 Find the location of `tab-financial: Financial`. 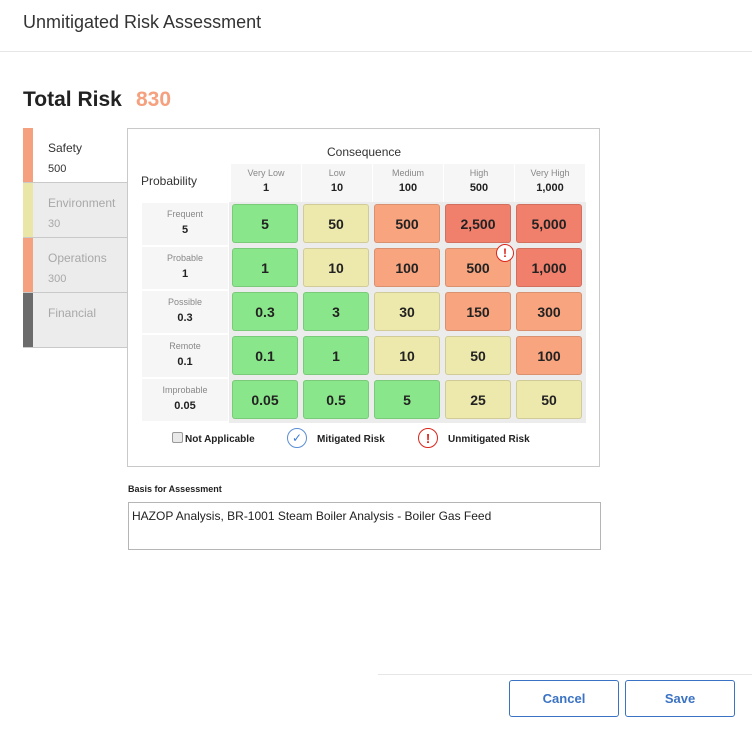

tab-financial: Financial is located at coordinates (75, 320).